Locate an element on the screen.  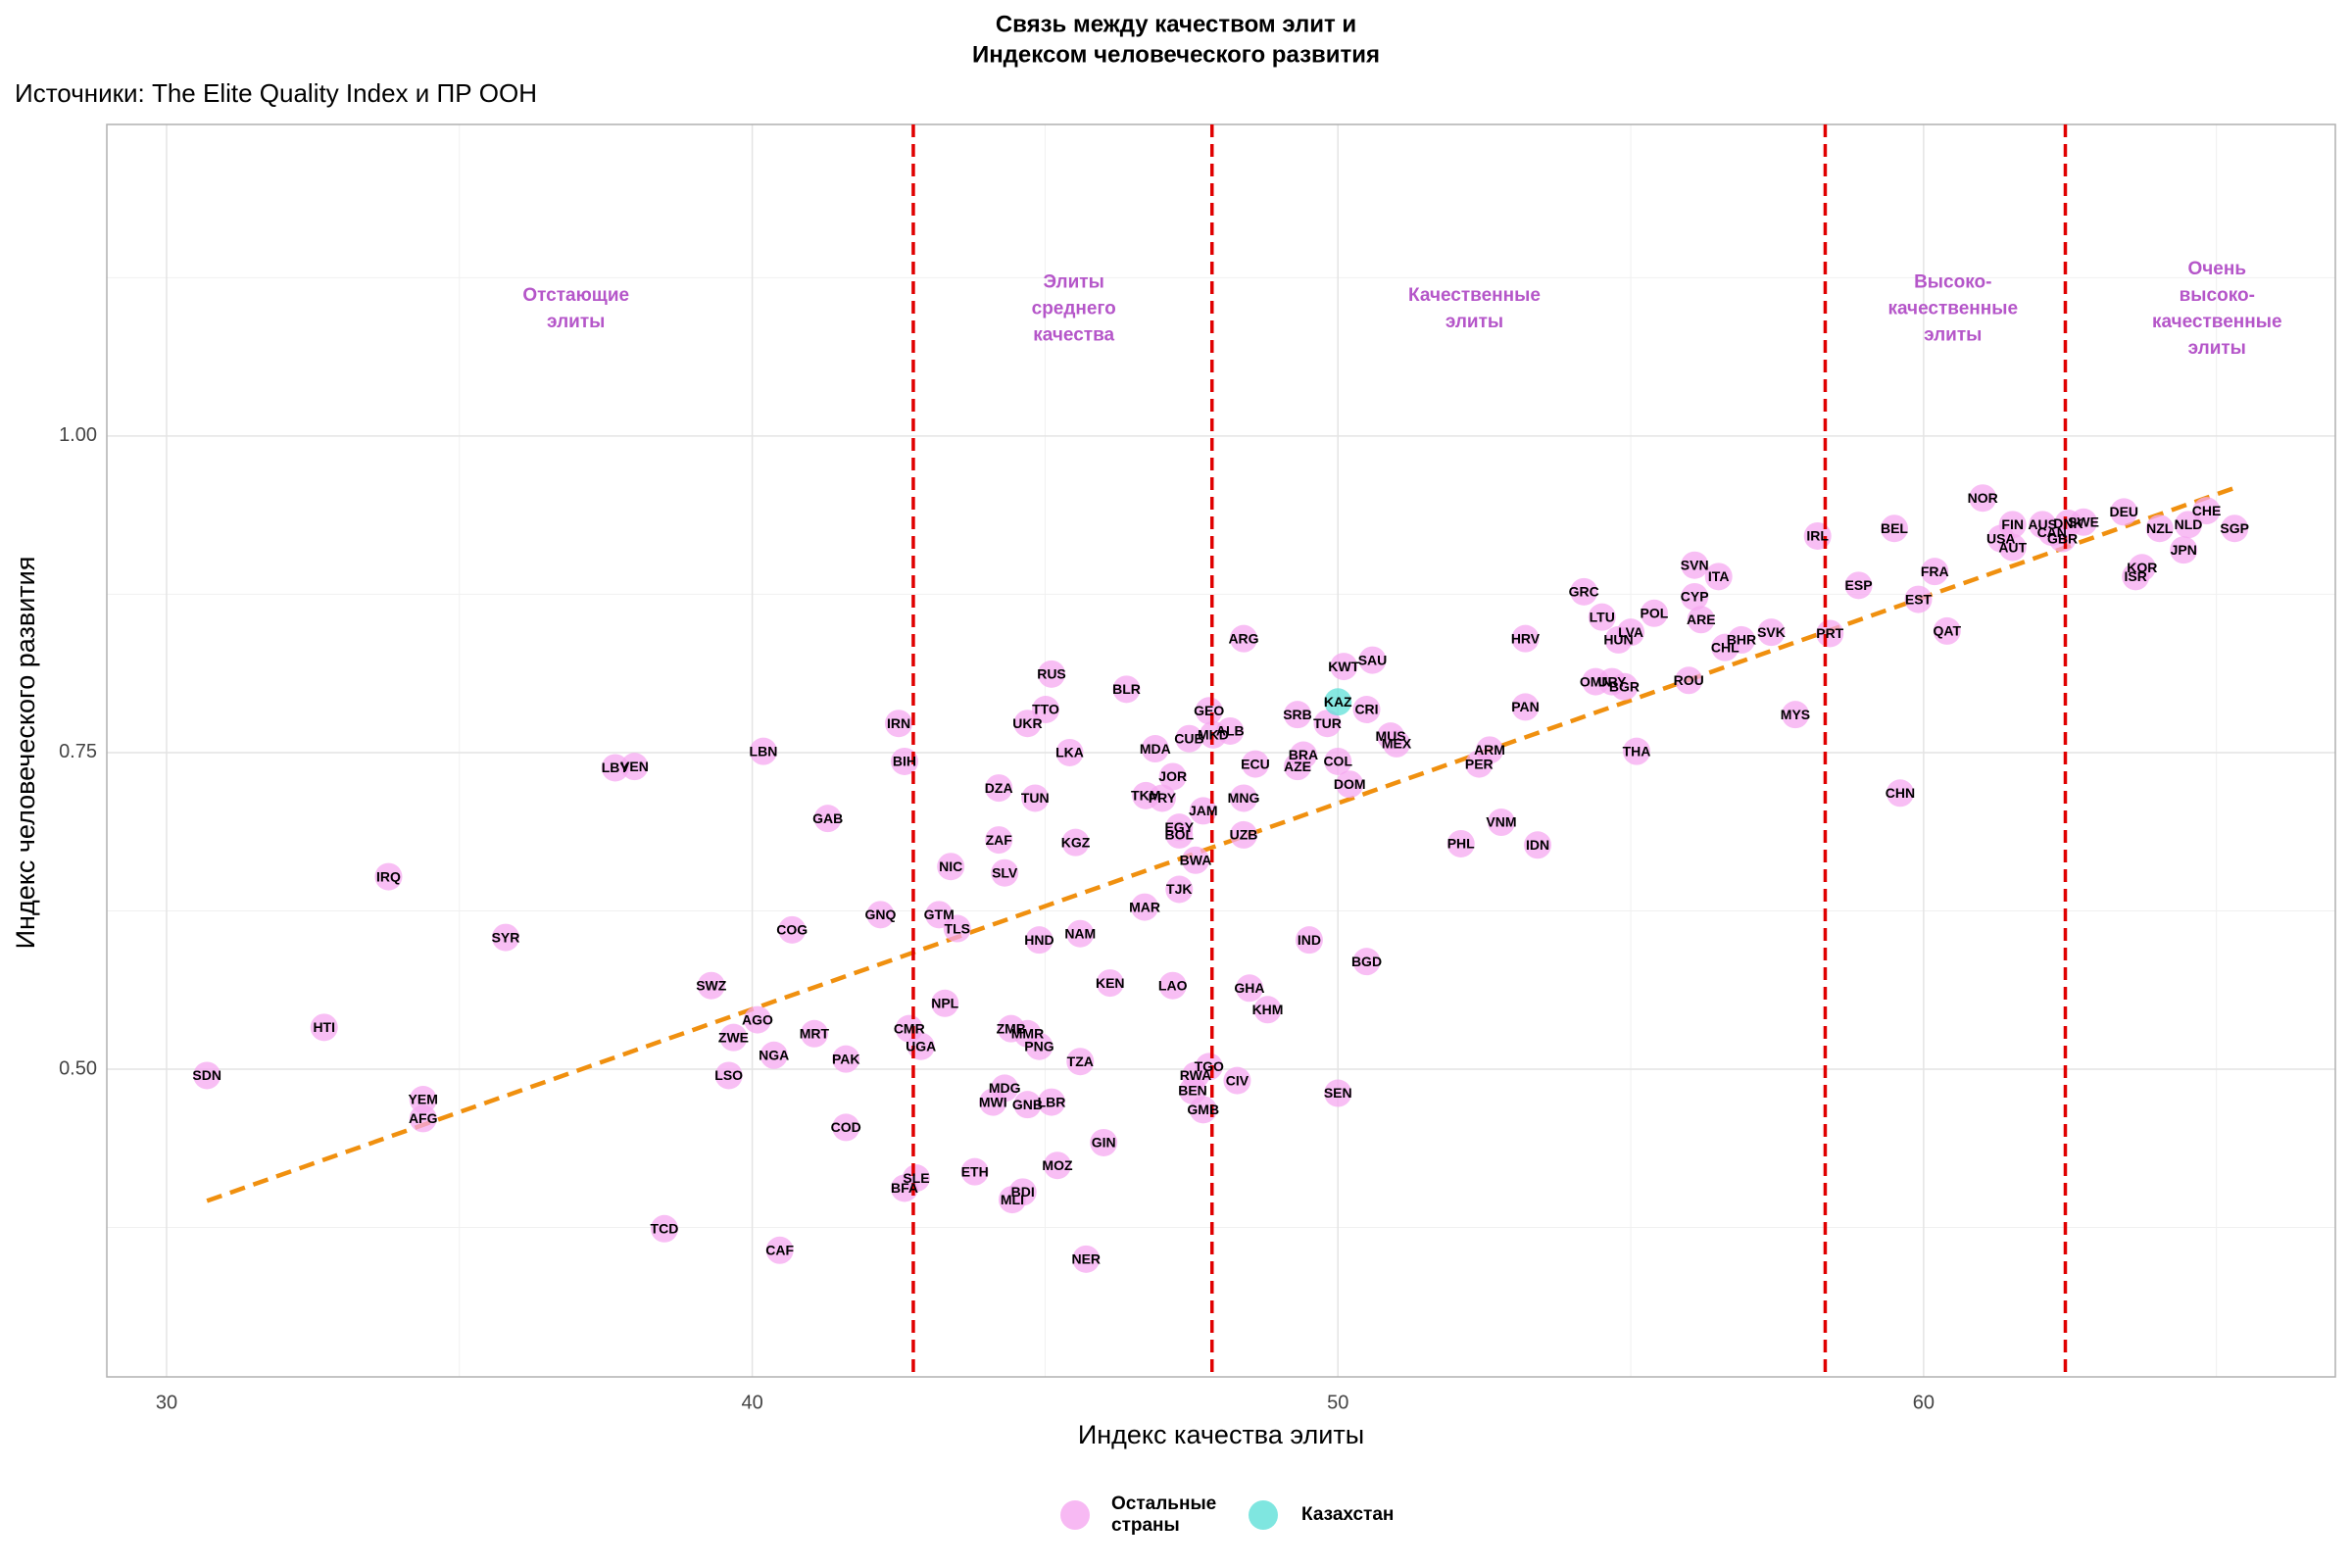
point-label: MDG is located at coordinates (1005, 1088).